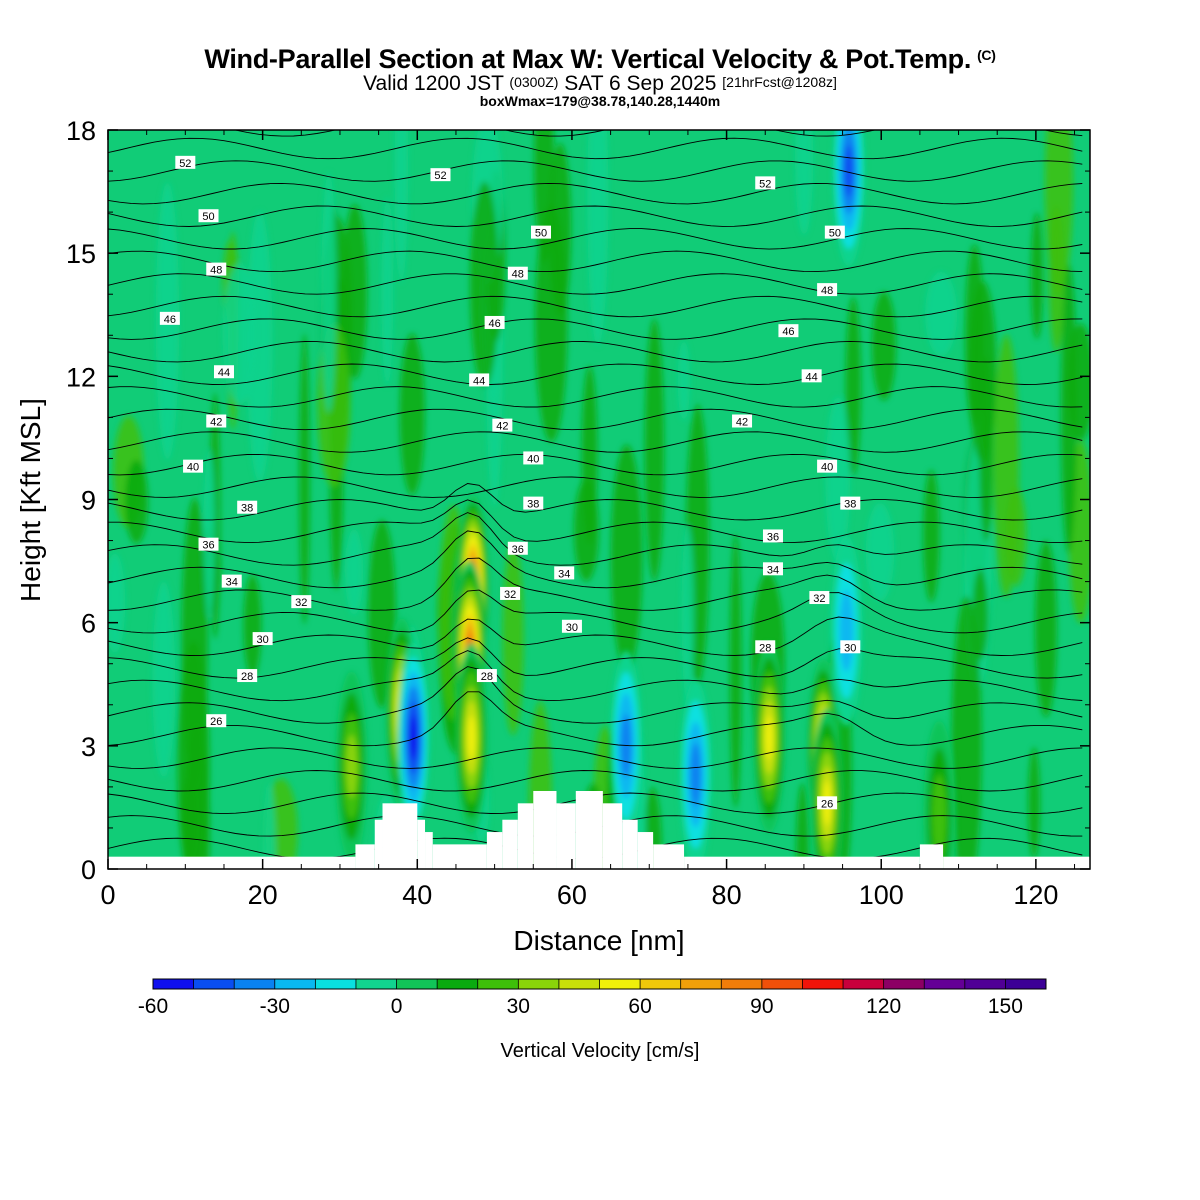 The width and height of the screenshot is (1200, 1200). What do you see at coordinates (216, 269) in the screenshot?
I see `contour-label: 48` at bounding box center [216, 269].